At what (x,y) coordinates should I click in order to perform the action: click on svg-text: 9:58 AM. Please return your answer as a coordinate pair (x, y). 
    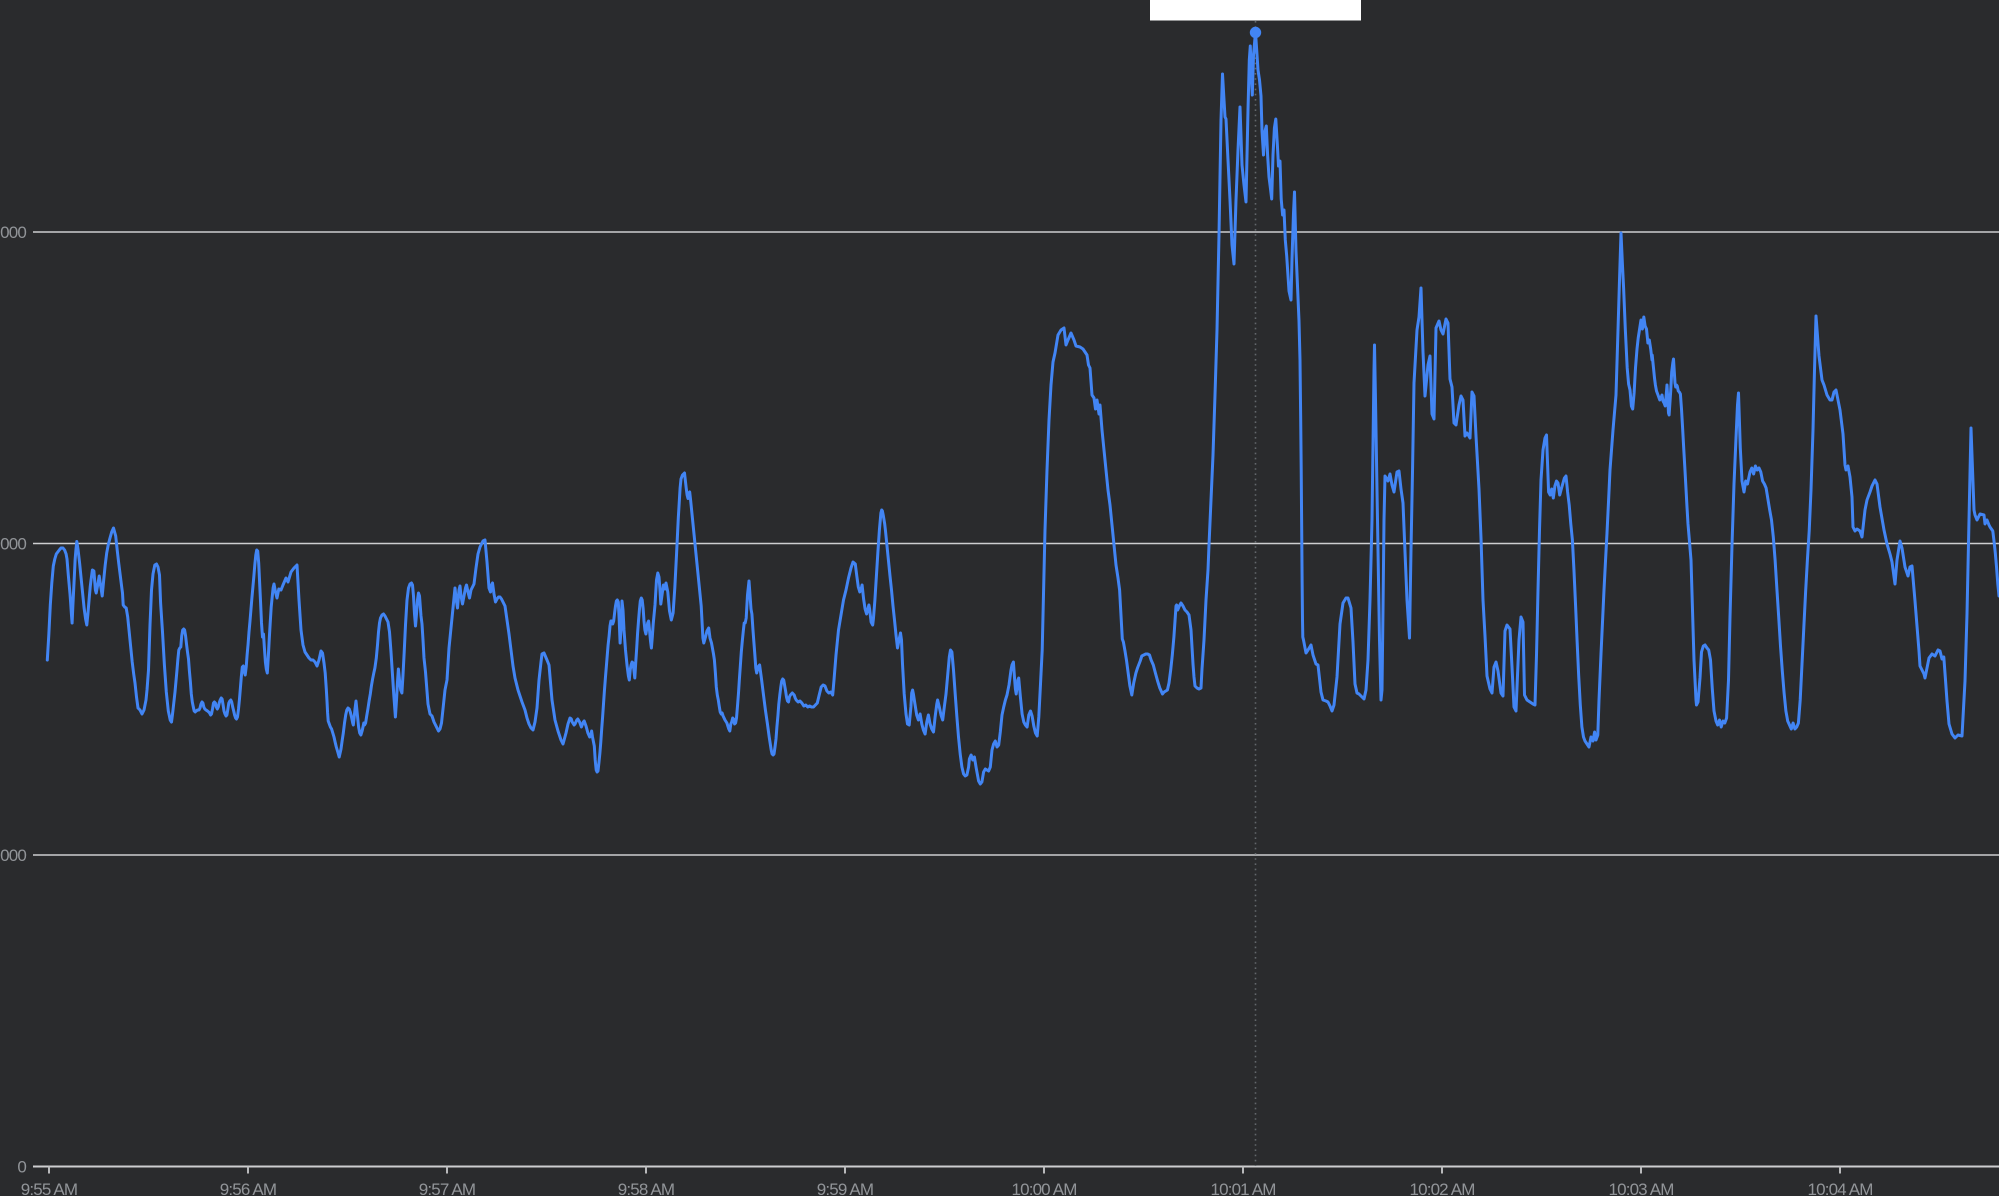
    Looking at the image, I should click on (646, 1188).